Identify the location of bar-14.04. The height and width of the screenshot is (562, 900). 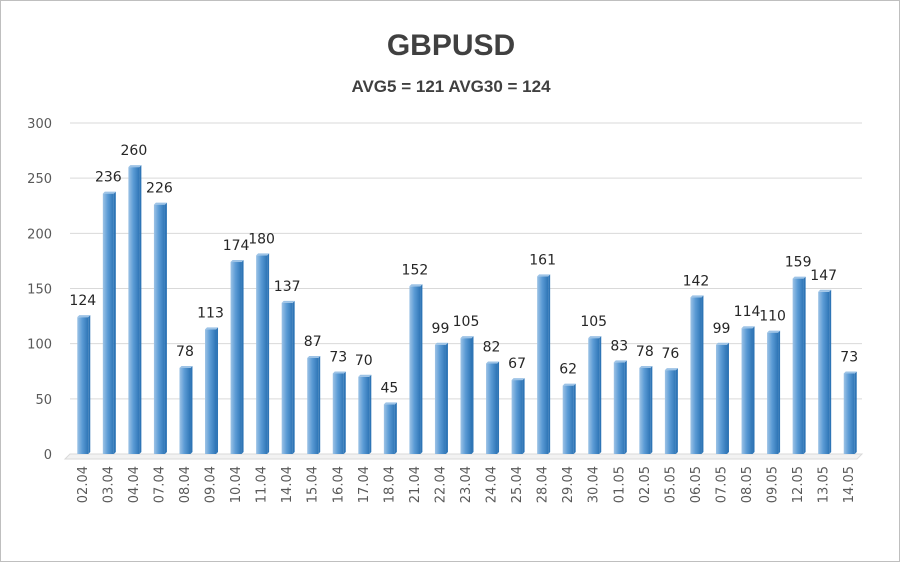
(288, 377).